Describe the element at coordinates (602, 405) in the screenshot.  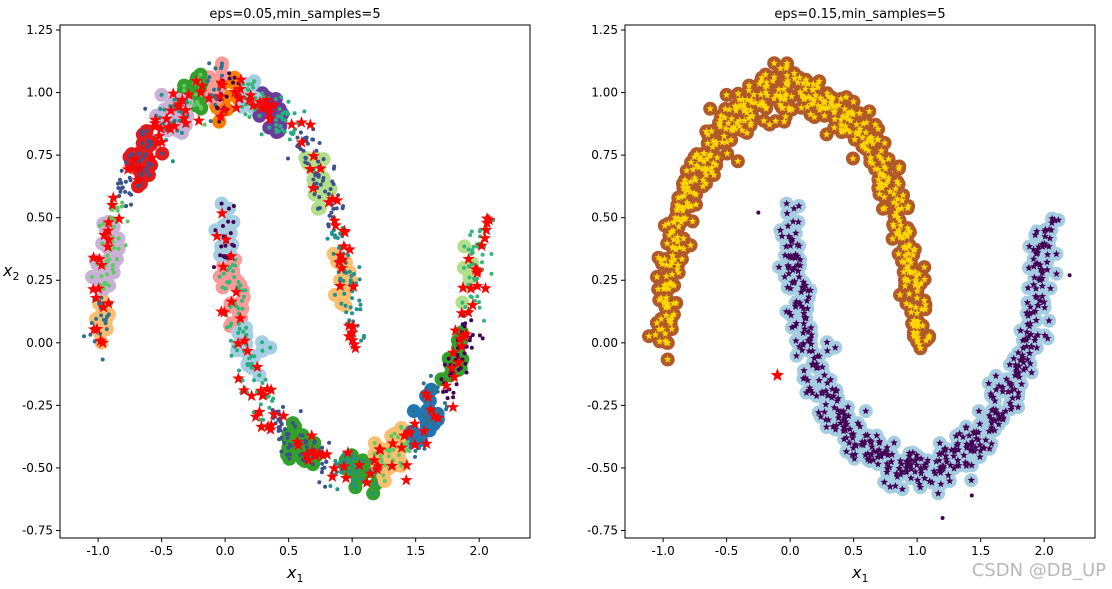
I see `right-ytick-label: -0.25` at that location.